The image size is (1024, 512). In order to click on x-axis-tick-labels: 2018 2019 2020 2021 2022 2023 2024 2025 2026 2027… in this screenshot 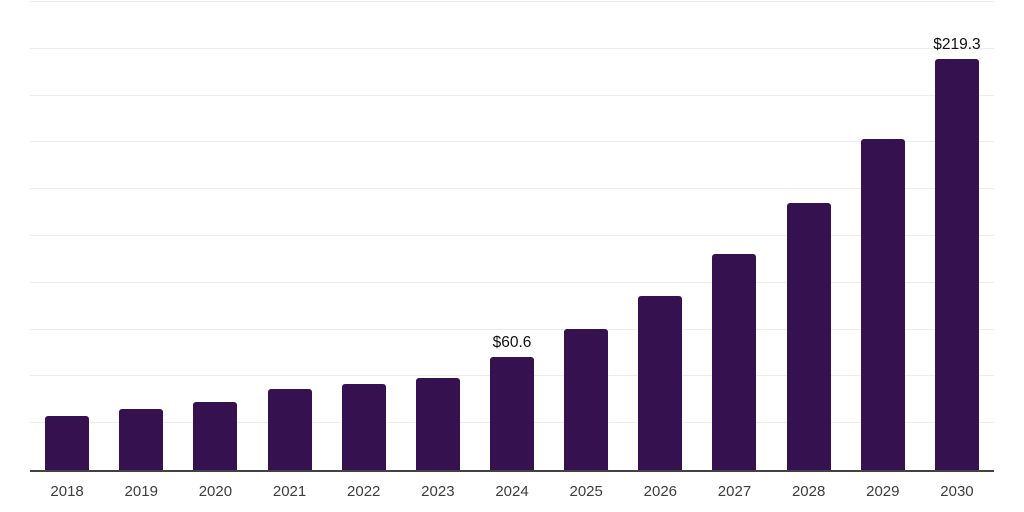, I will do `click(512, 492)`.